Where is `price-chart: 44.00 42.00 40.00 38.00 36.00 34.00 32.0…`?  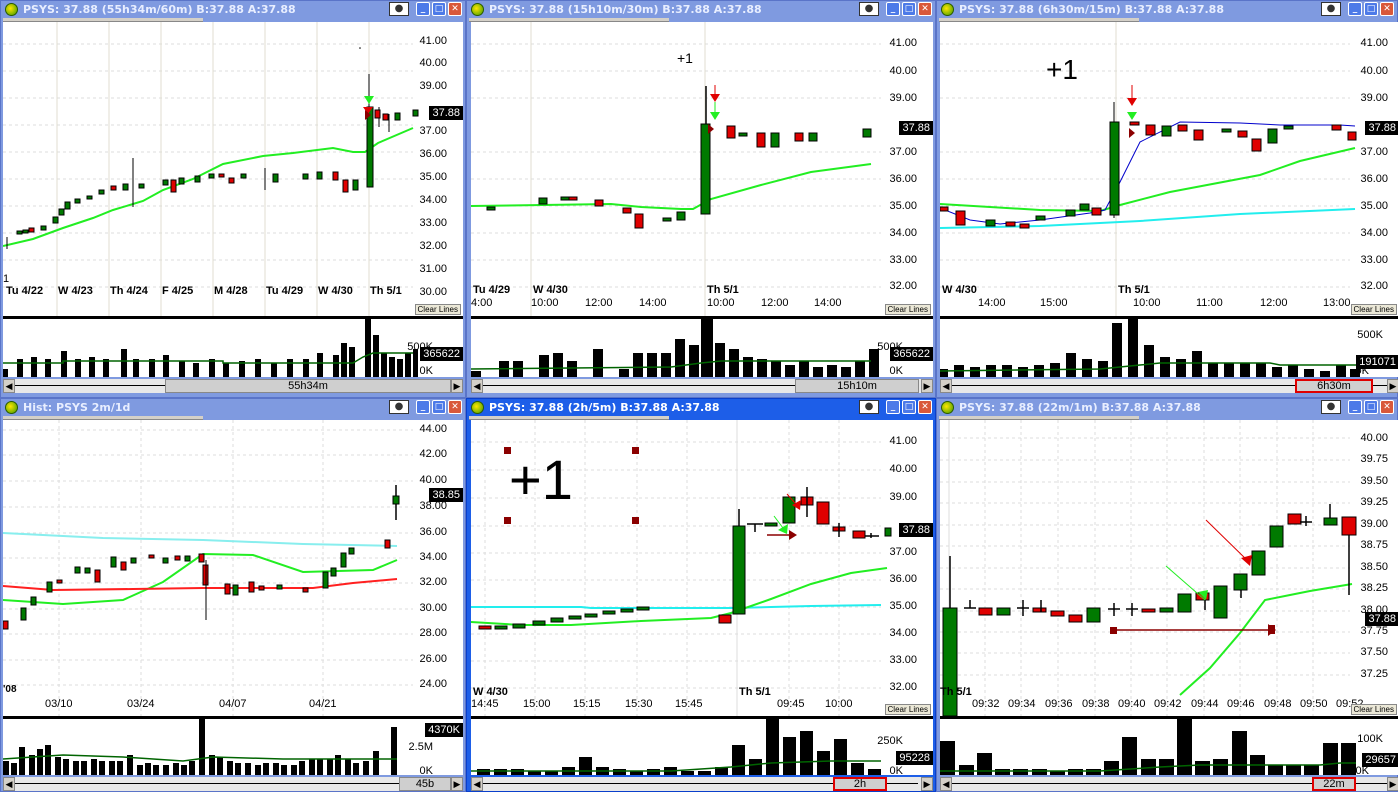 price-chart: 44.00 42.00 40.00 38.00 36.00 34.00 32.0… is located at coordinates (233, 568).